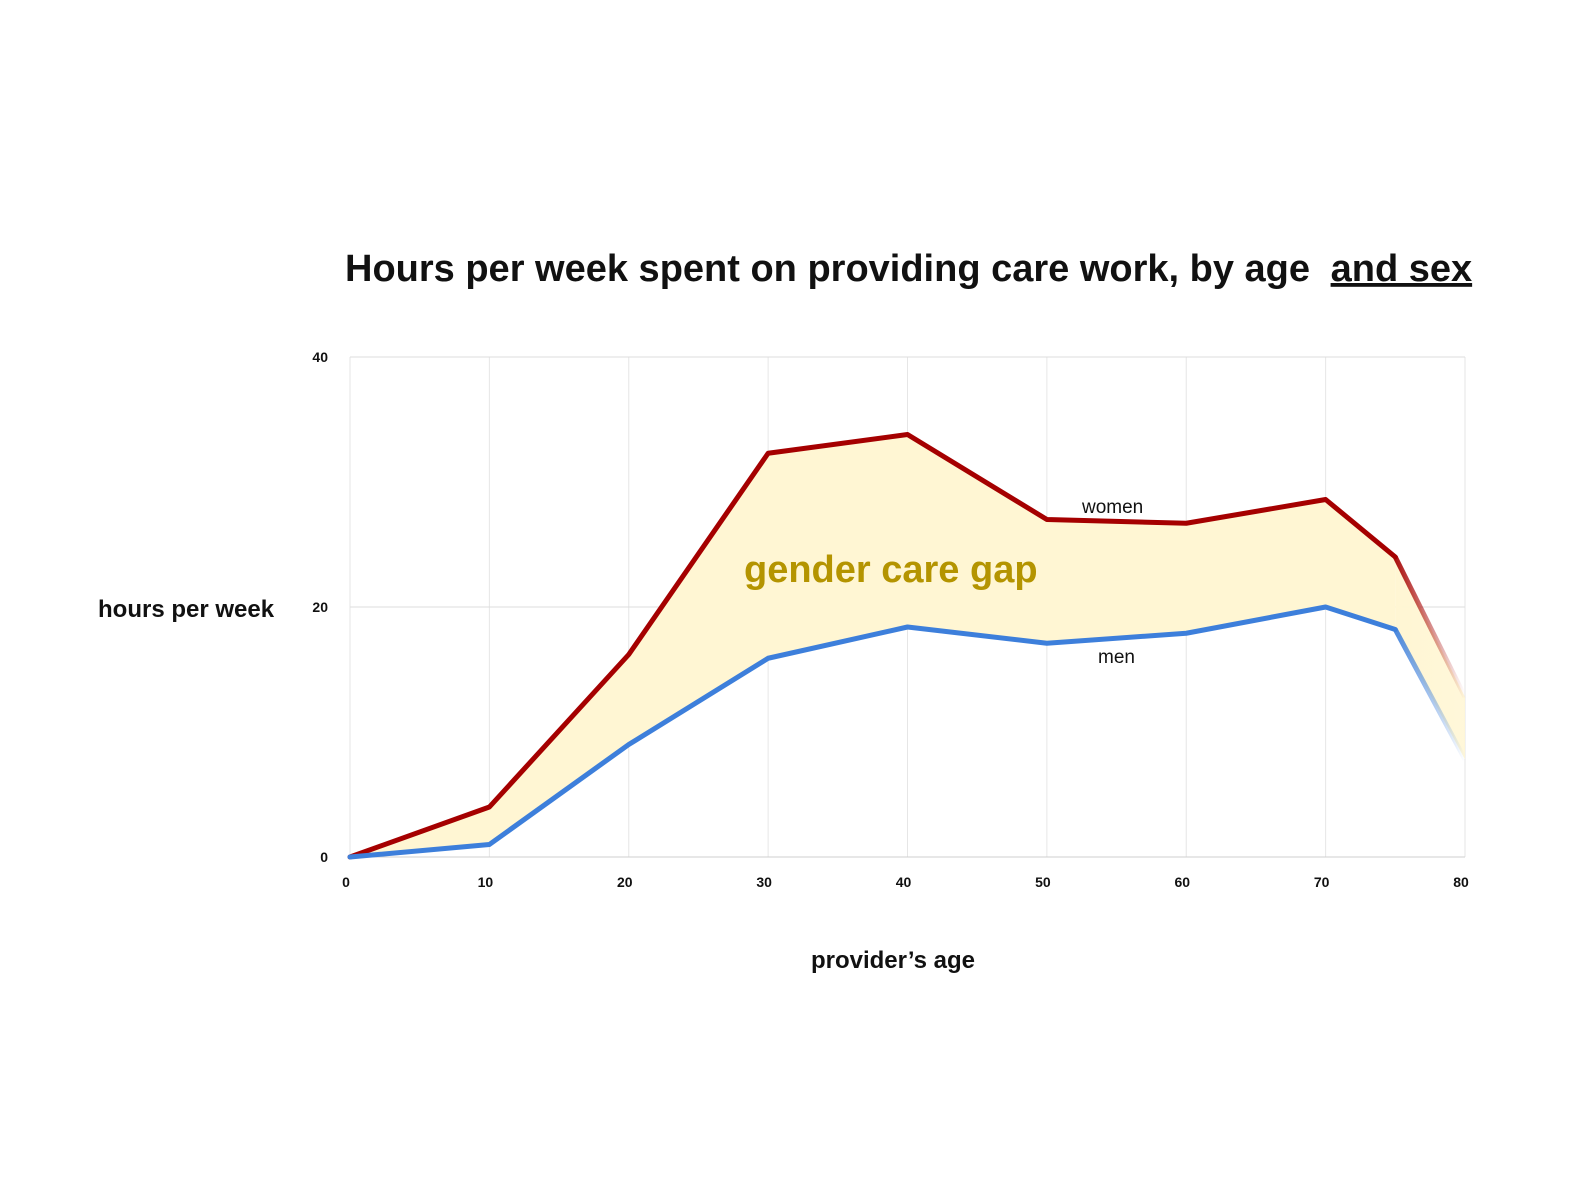  I want to click on y-tick-label: 0, so click(324, 857).